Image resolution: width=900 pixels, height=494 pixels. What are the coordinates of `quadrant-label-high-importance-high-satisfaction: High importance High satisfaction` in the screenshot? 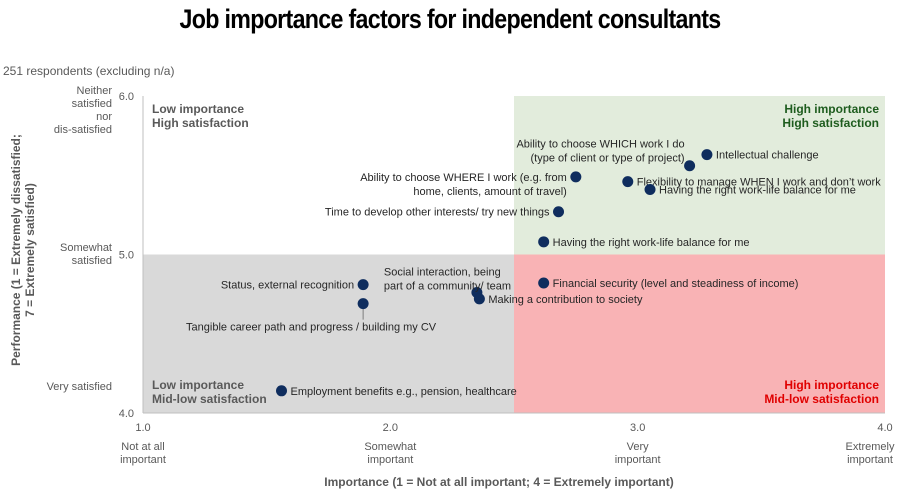 It's located at (830, 116).